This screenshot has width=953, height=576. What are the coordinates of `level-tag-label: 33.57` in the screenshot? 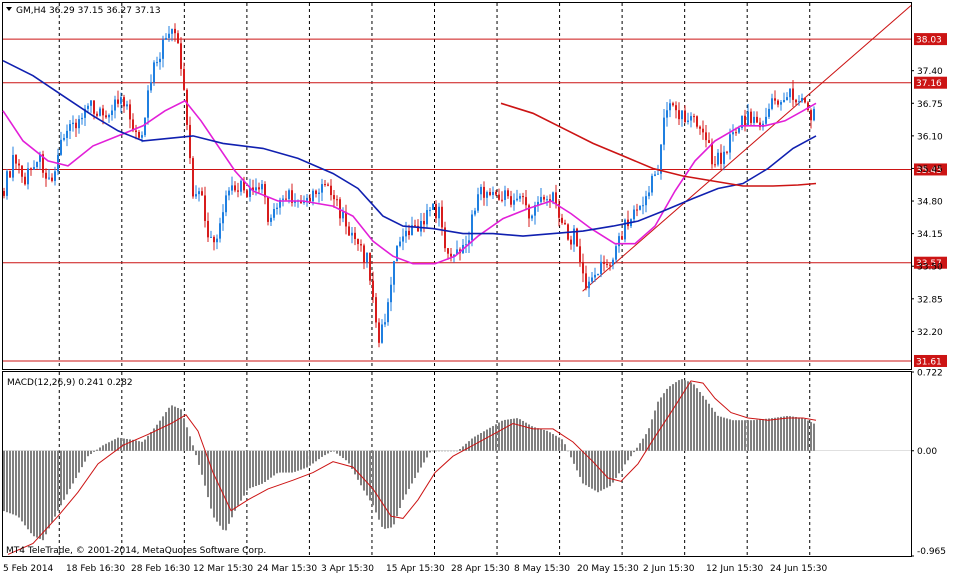 It's located at (929, 264).